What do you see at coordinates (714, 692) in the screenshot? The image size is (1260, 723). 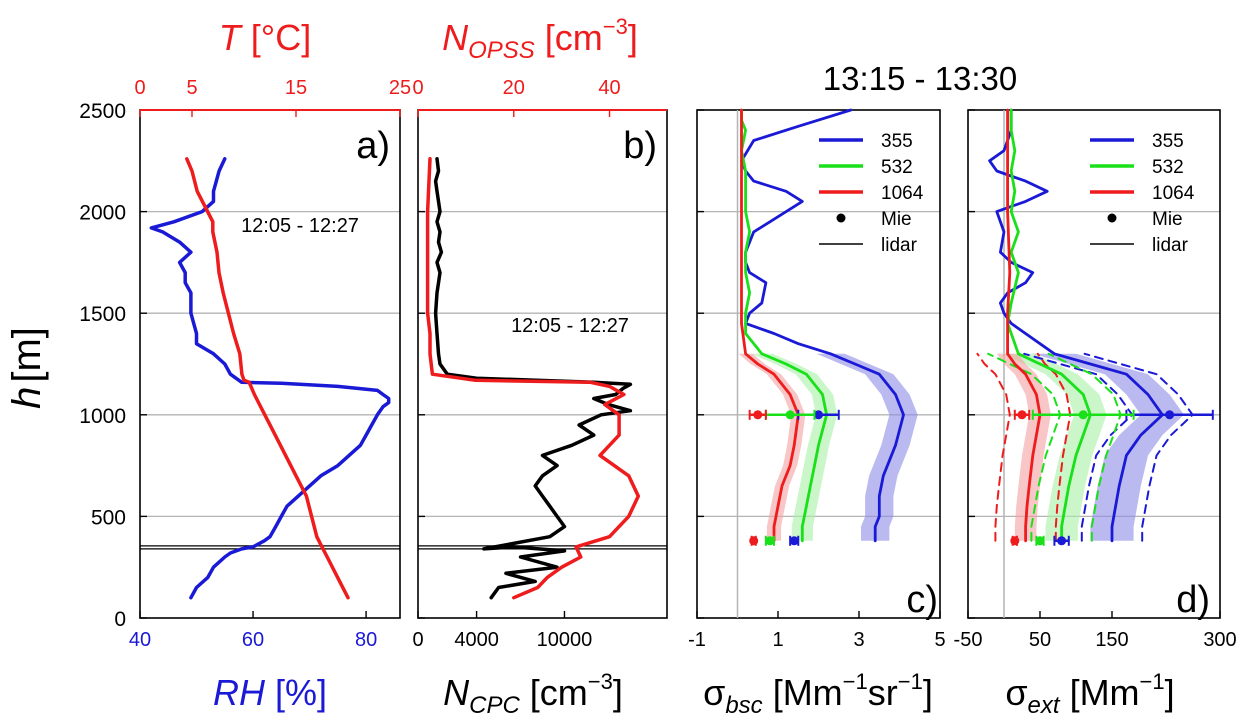 I see `panel-c-bottom-axis-symbol: σ` at bounding box center [714, 692].